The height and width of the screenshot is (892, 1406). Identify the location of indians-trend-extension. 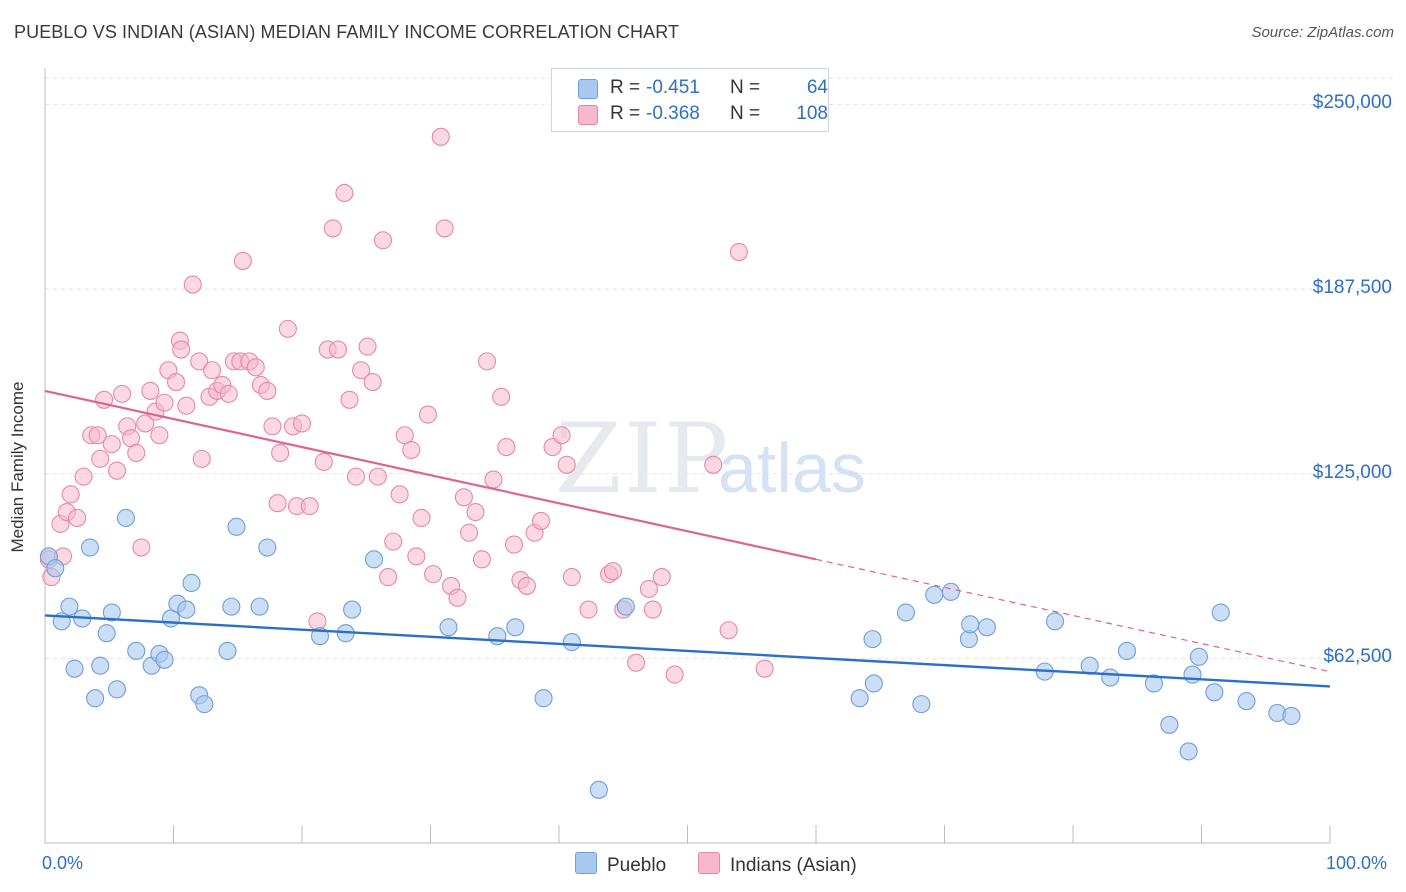
(1073, 615).